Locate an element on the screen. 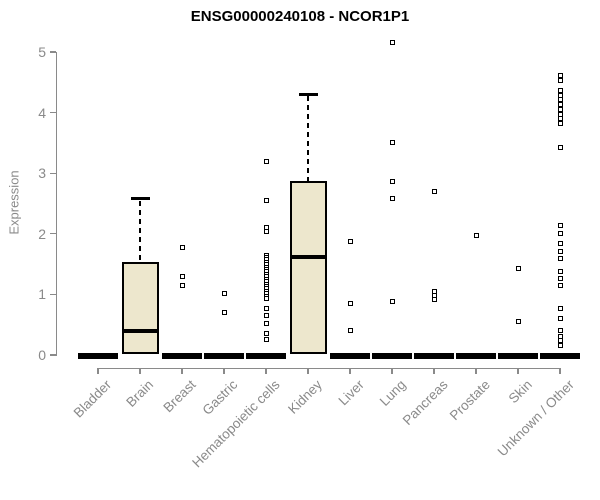 The height and width of the screenshot is (500, 600). y-tick-label: 1 is located at coordinates (42, 294).